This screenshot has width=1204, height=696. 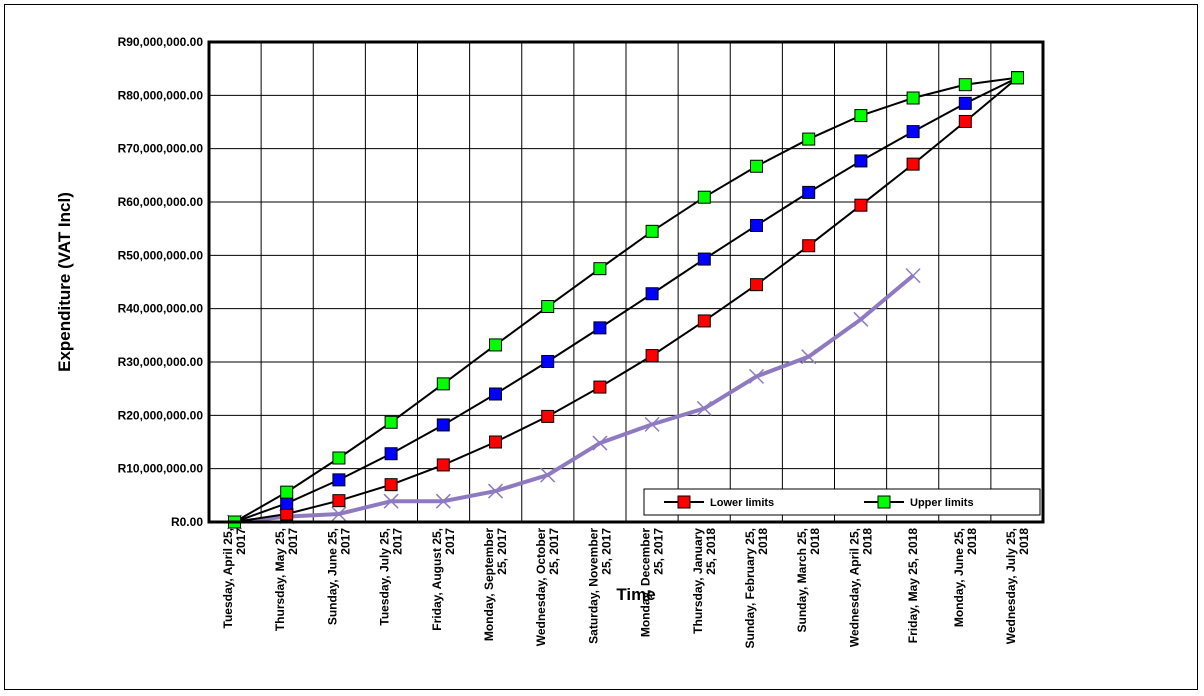 I want to click on y-tick-label: R50,000,000.00, so click(x=161, y=255).